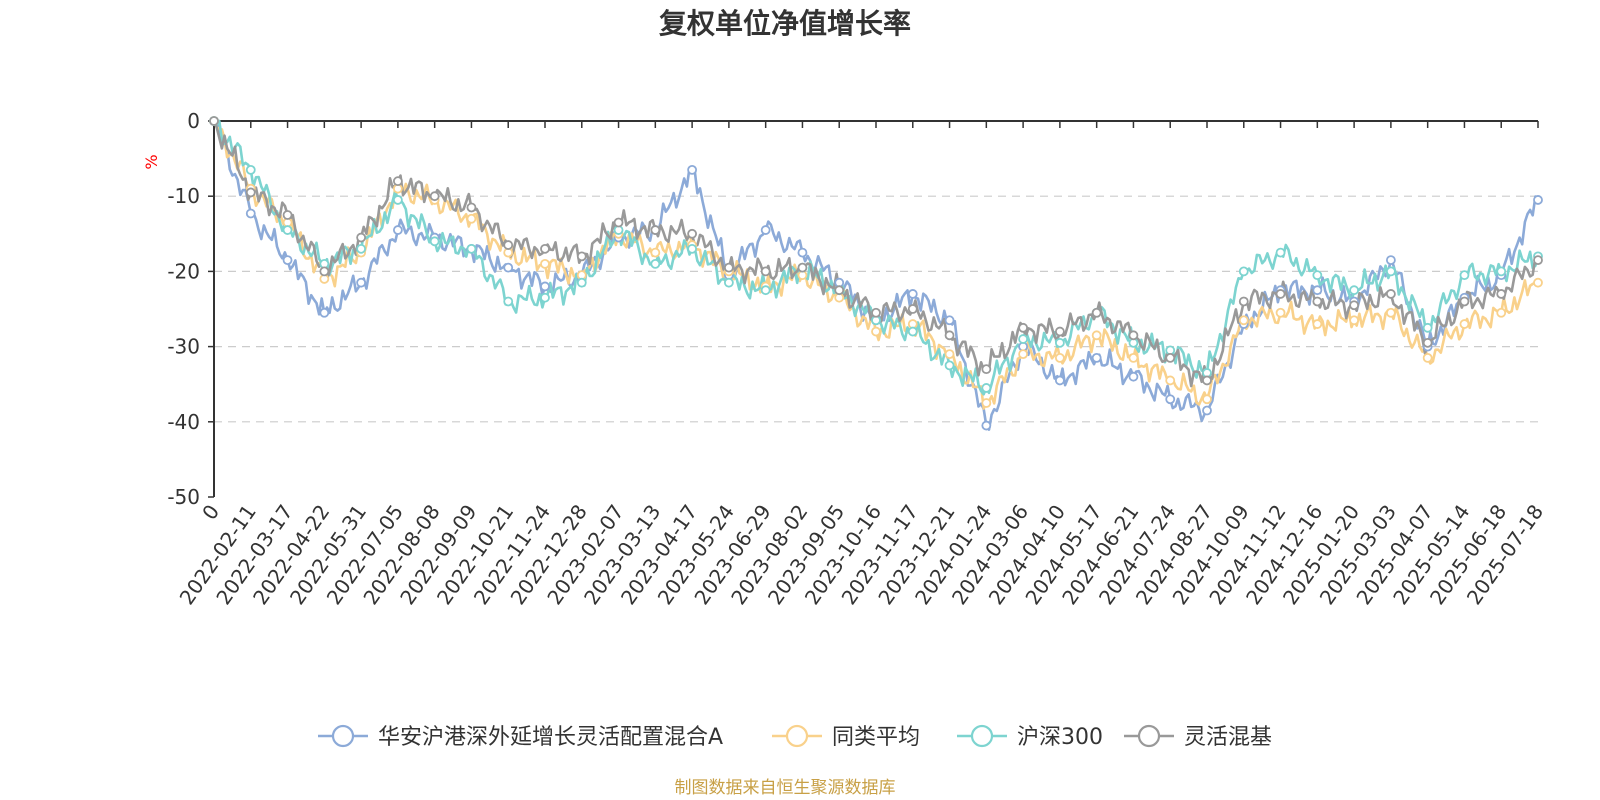 This screenshot has height=800, width=1600. Describe the element at coordinates (183, 347) in the screenshot. I see `y-tick-label: -30` at that location.